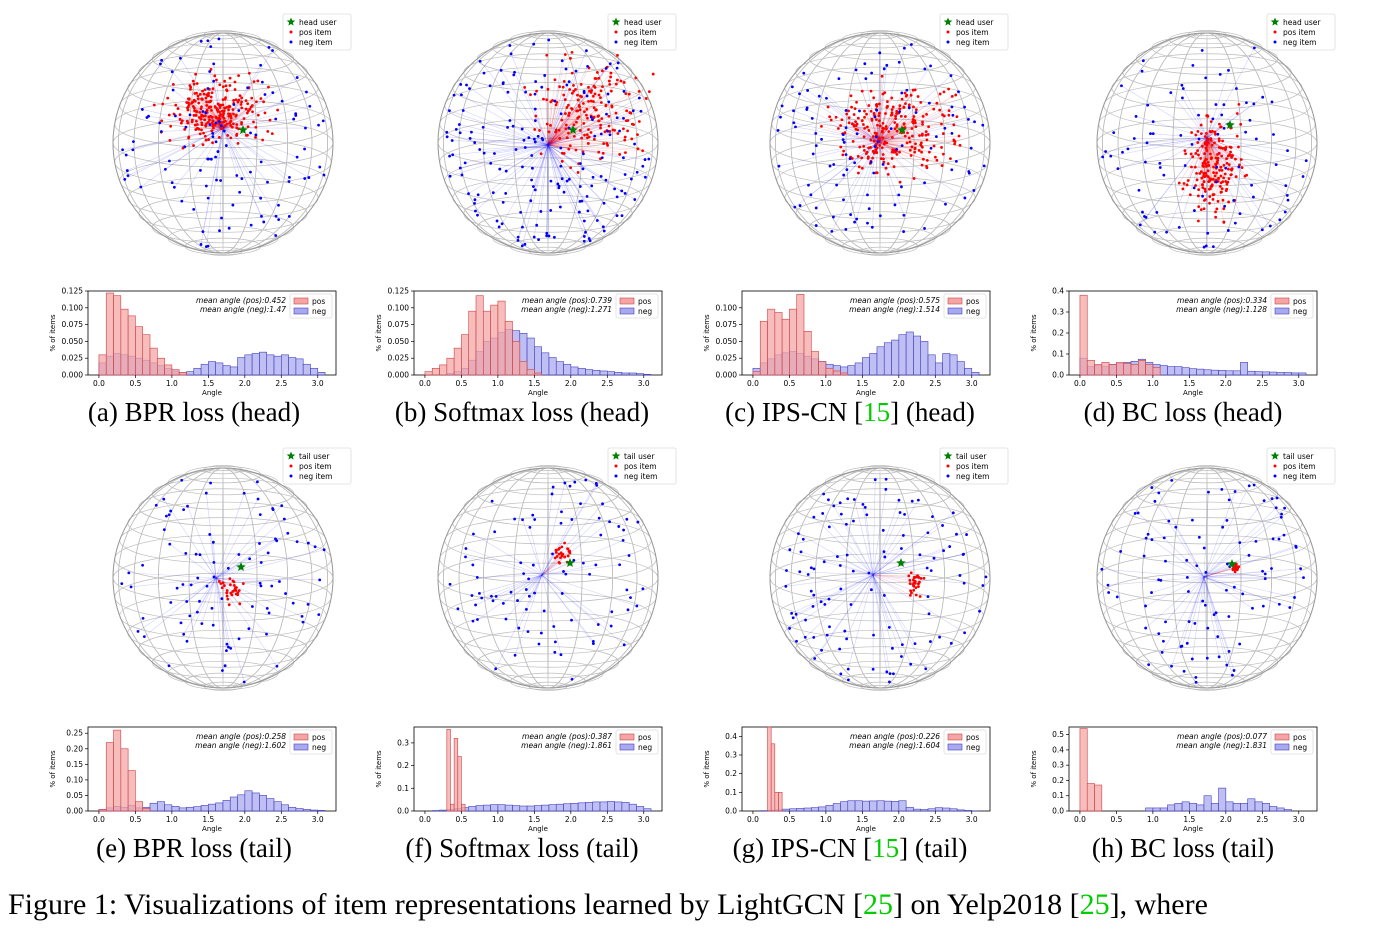  Describe the element at coordinates (753, 383) in the screenshot. I see `x-tick-label: 0.0` at that location.